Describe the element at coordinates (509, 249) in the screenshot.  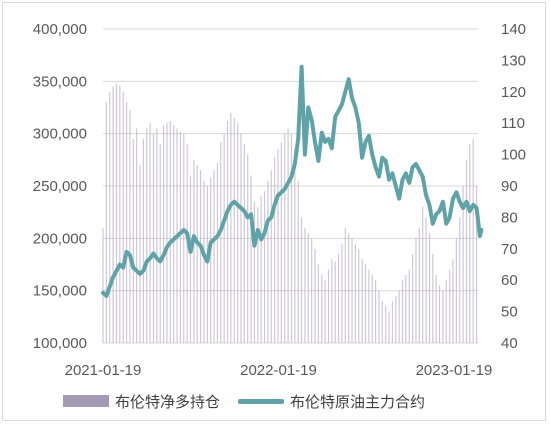
I see `y-right-tick-label: 70` at that location.